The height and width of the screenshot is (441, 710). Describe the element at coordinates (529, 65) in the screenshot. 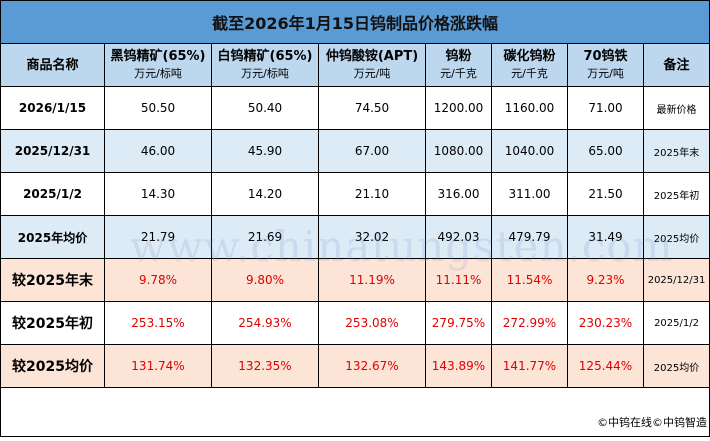

I see `column-header: 碳化钨粉元/千克` at that location.